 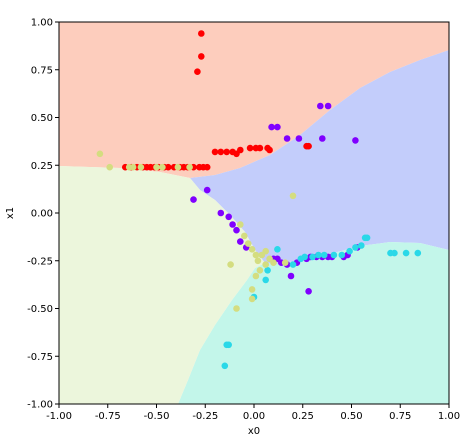 What do you see at coordinates (108, 416) in the screenshot?
I see `x-tick-label: -0.75` at bounding box center [108, 416].